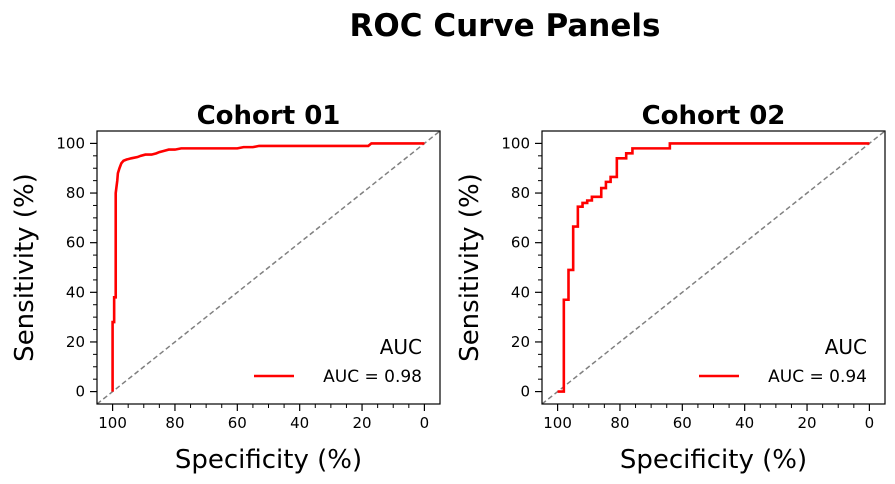  What do you see at coordinates (269, 116) in the screenshot?
I see `panel-title: Cohort 01` at bounding box center [269, 116].